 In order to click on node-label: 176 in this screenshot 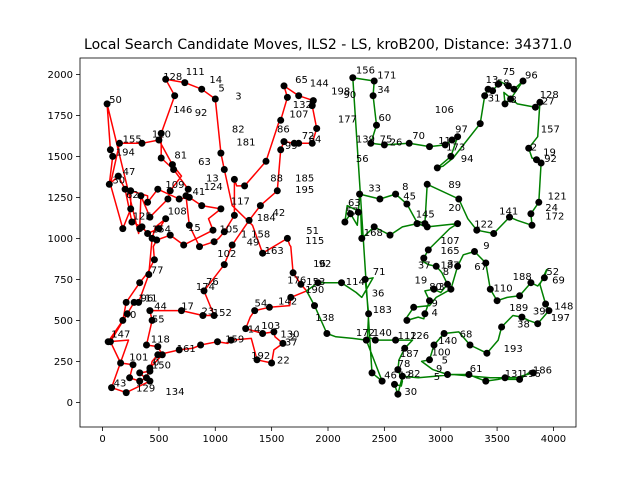, I will do `click(296, 280)`.